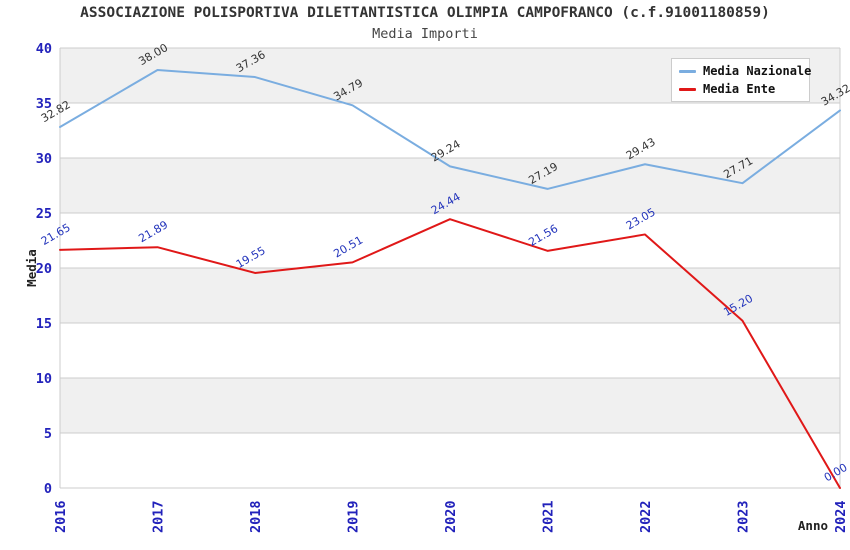  What do you see at coordinates (543, 235) in the screenshot?
I see `value-label-media-ente-2021: 21.56` at bounding box center [543, 235].